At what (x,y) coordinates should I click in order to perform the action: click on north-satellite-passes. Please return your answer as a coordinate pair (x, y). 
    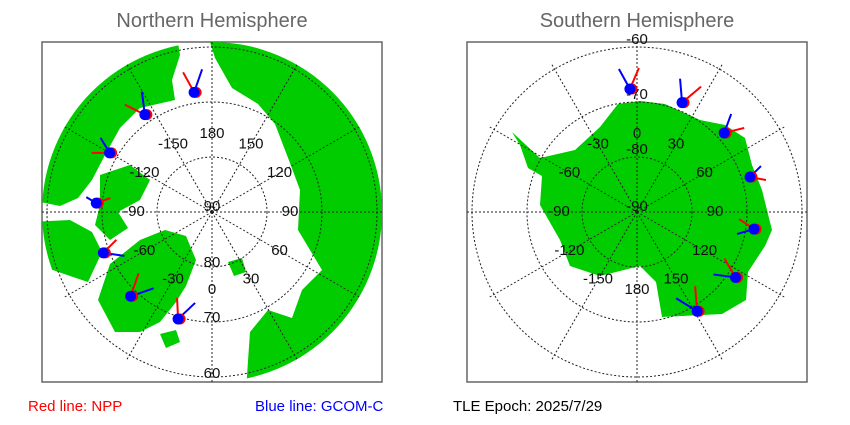
    Looking at the image, I should click on (144, 197).